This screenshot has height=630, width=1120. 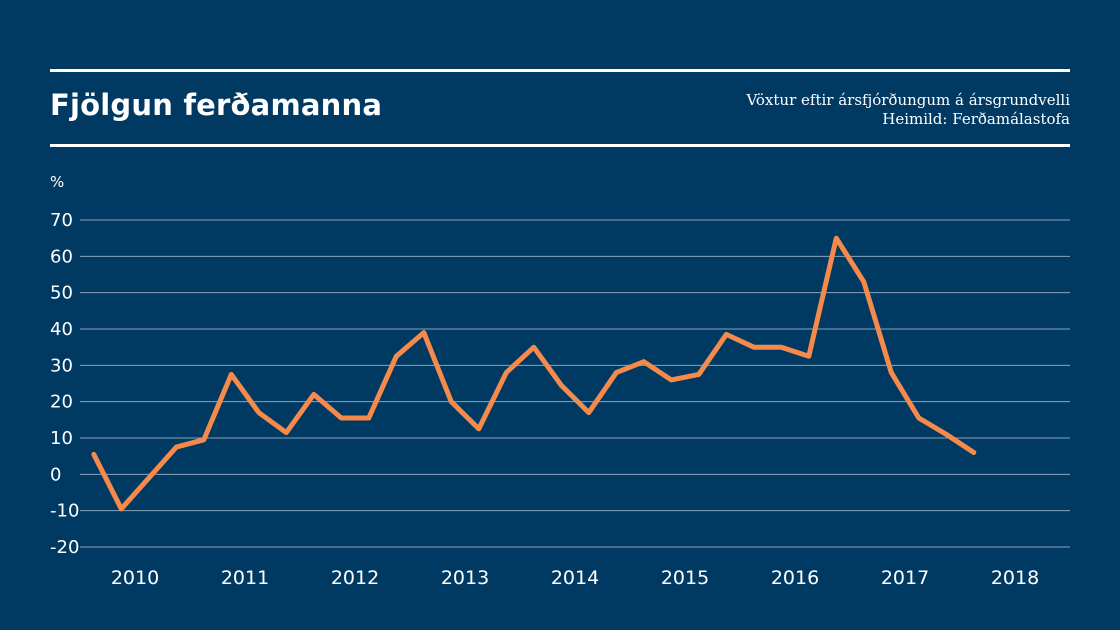 I want to click on top-rule, so click(x=560, y=70).